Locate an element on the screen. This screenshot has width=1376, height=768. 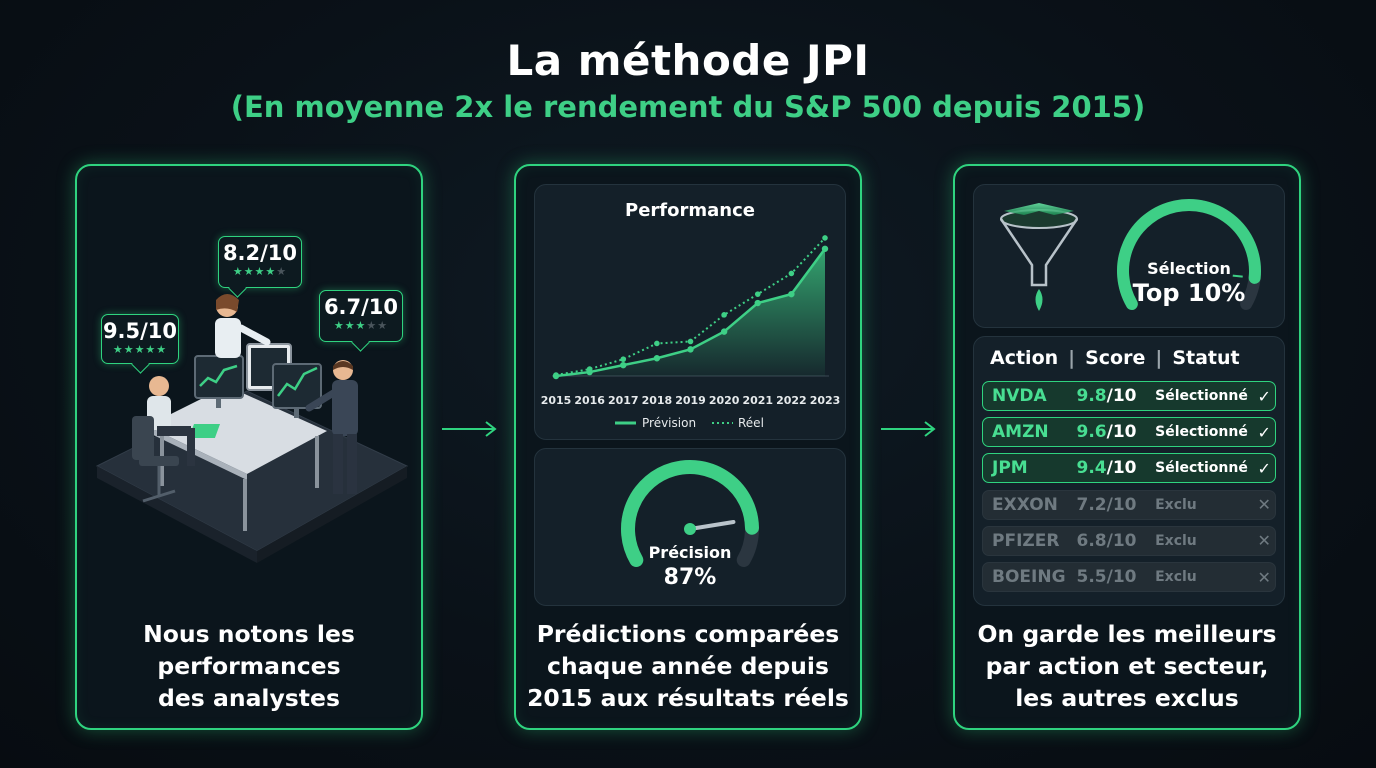
x-tick-label: 2016 is located at coordinates (589, 400).